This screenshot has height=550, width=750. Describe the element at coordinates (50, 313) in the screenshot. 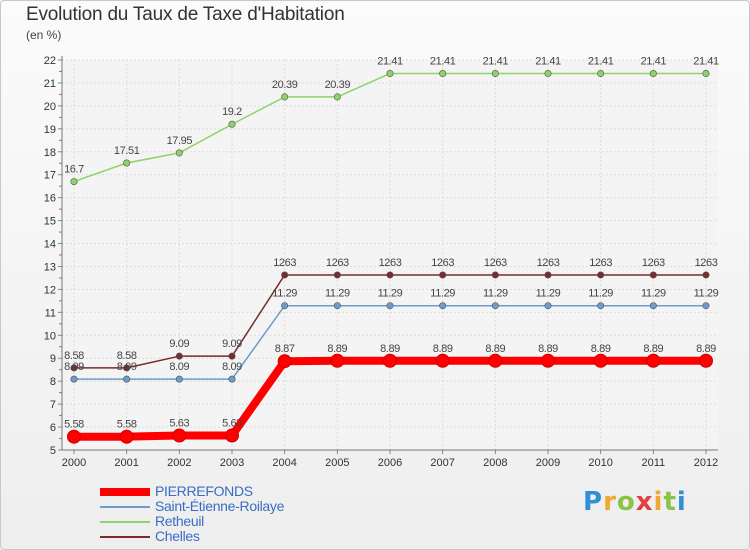

I see `y-tick-label: 11` at that location.